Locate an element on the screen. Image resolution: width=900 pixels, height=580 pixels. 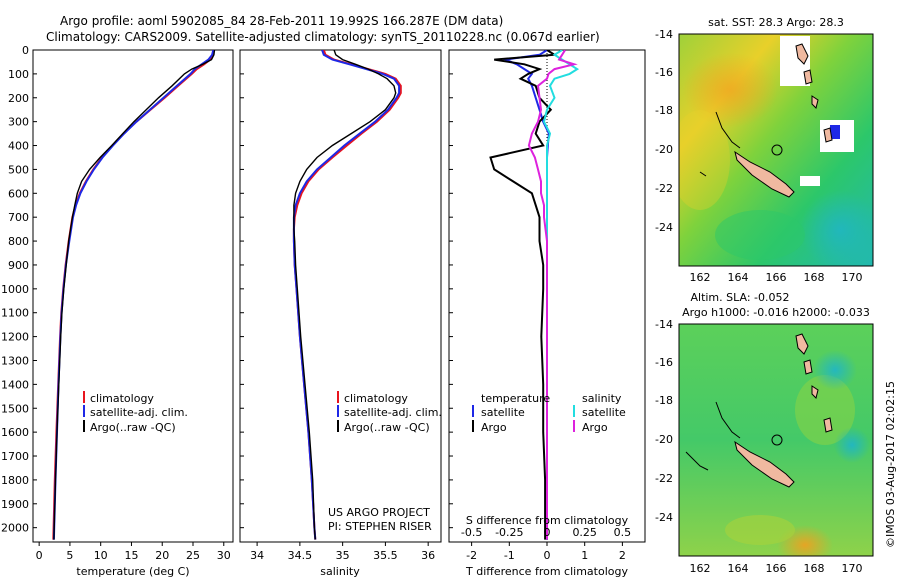
sst-ytick: -24 is located at coordinates (664, 227).